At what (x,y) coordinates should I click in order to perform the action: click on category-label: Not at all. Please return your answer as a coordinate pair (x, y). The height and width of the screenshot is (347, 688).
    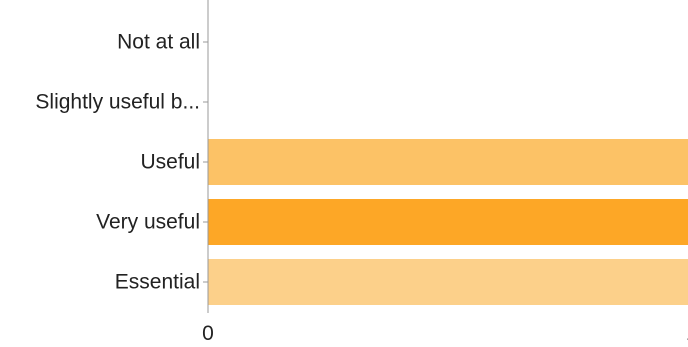
    Looking at the image, I should click on (158, 42).